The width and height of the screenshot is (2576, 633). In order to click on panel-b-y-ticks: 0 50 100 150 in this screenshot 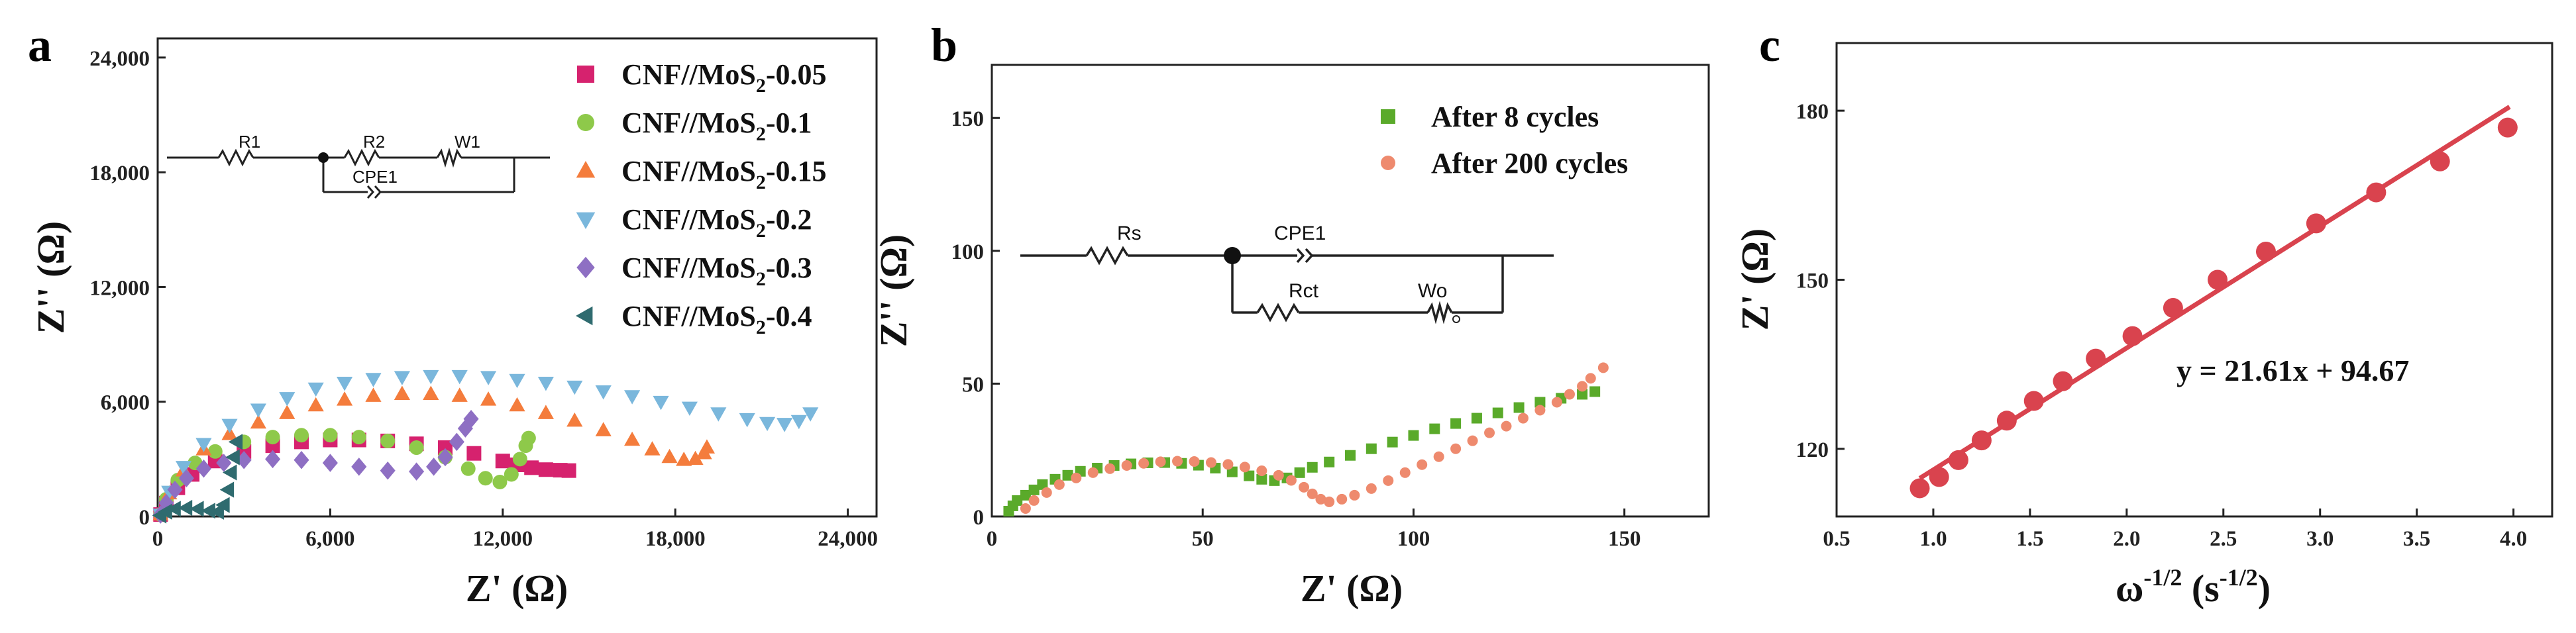, I will do `click(976, 318)`.